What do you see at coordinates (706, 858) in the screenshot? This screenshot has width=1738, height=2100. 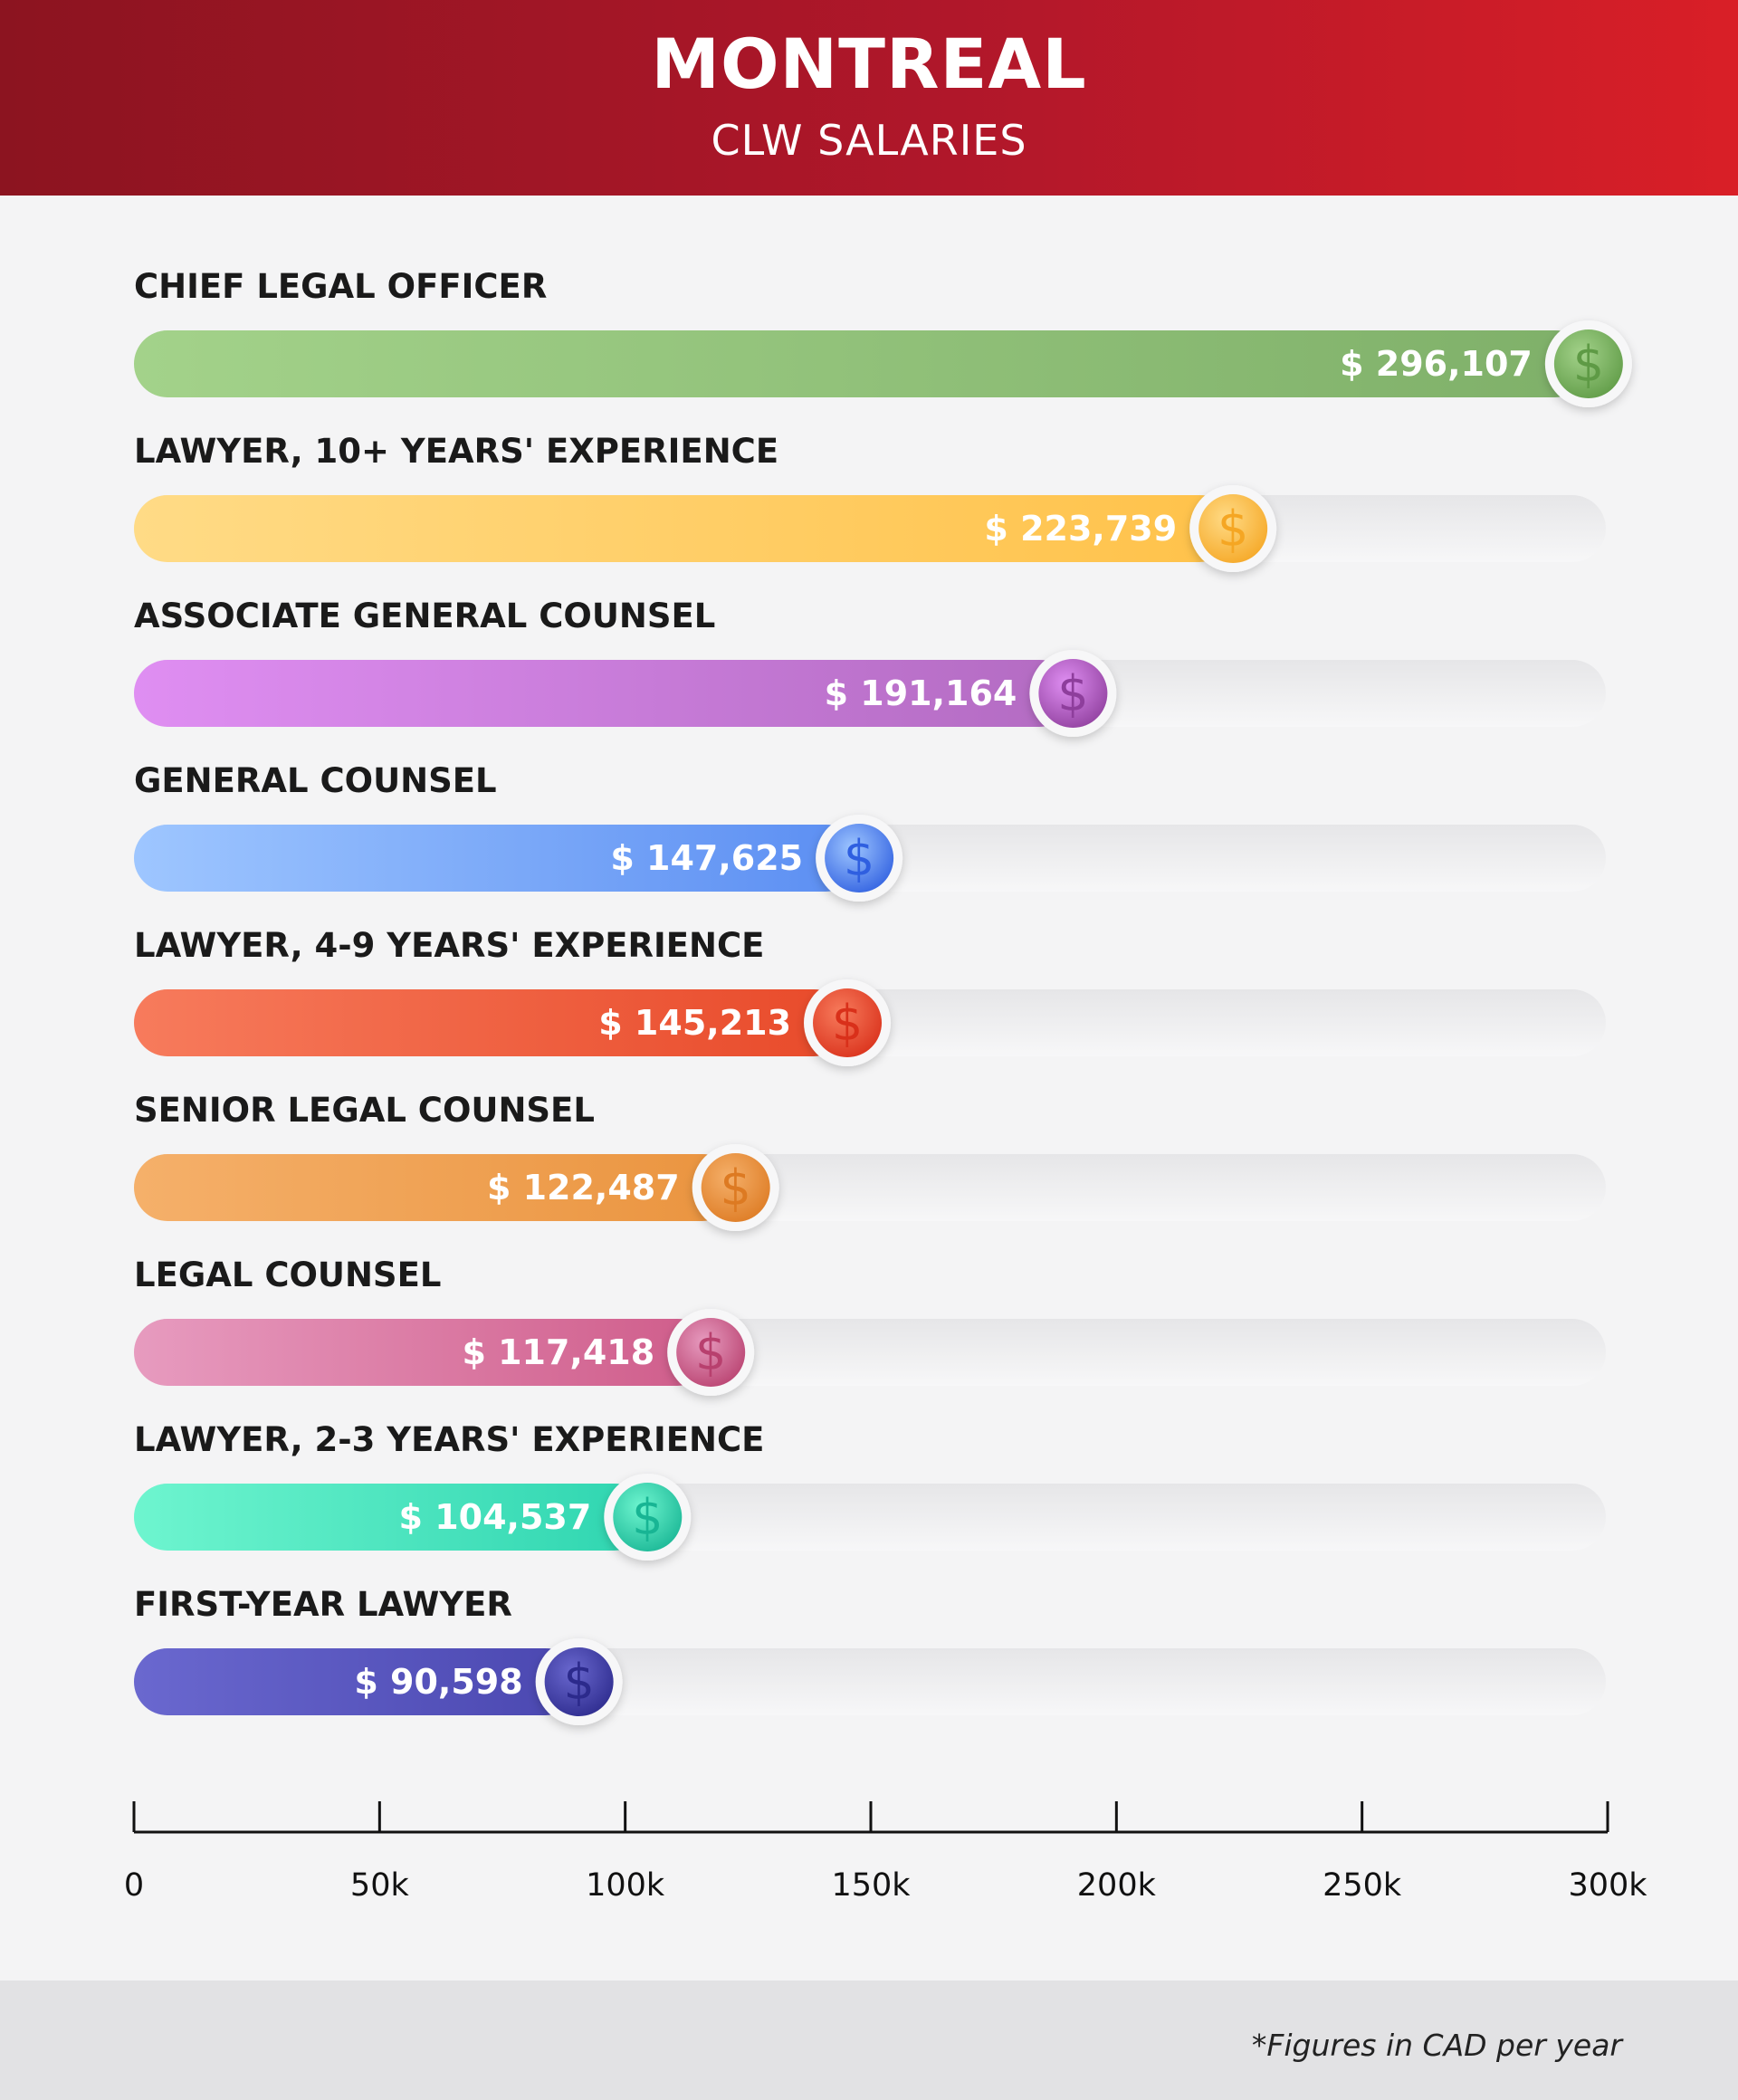 I see `value-label: $ 147,625` at bounding box center [706, 858].